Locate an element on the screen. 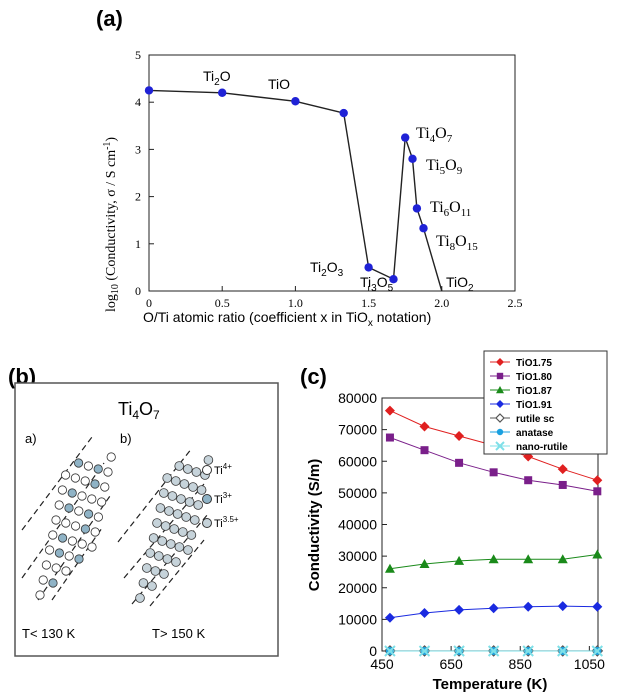  chart-c-x-label: Temperature (K) is located at coordinates (490, 684).